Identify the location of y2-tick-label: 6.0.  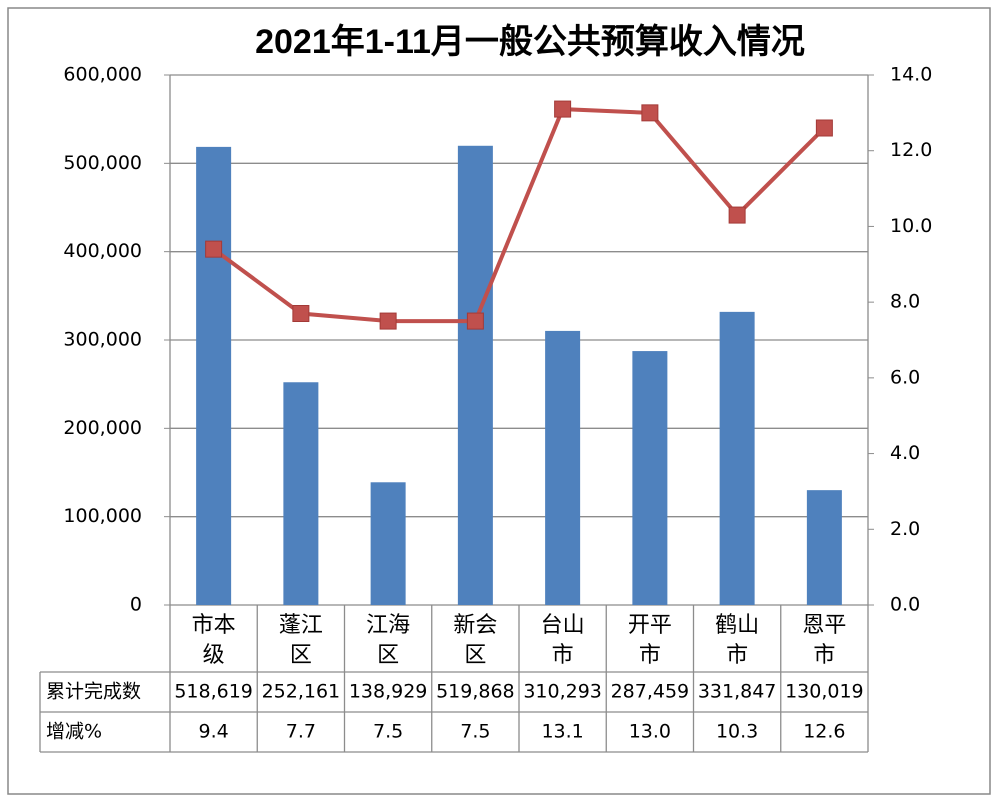
(905, 377).